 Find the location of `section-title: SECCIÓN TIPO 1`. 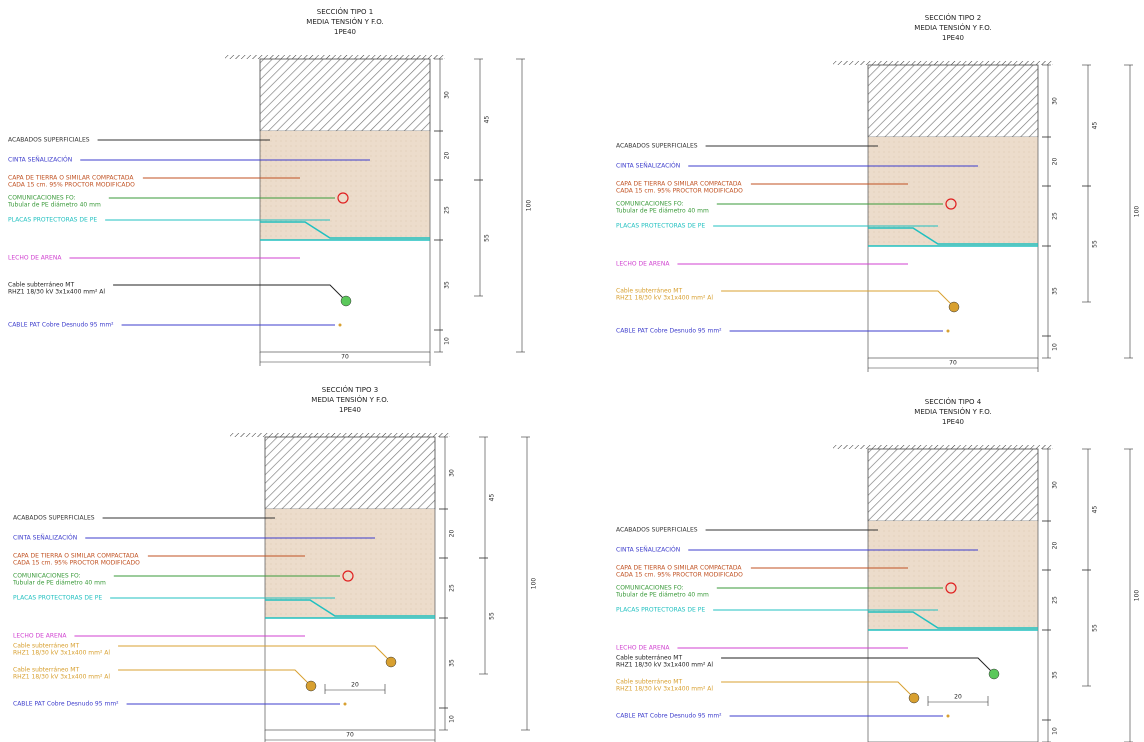

section-title: SECCIÓN TIPO 1 is located at coordinates (345, 11).